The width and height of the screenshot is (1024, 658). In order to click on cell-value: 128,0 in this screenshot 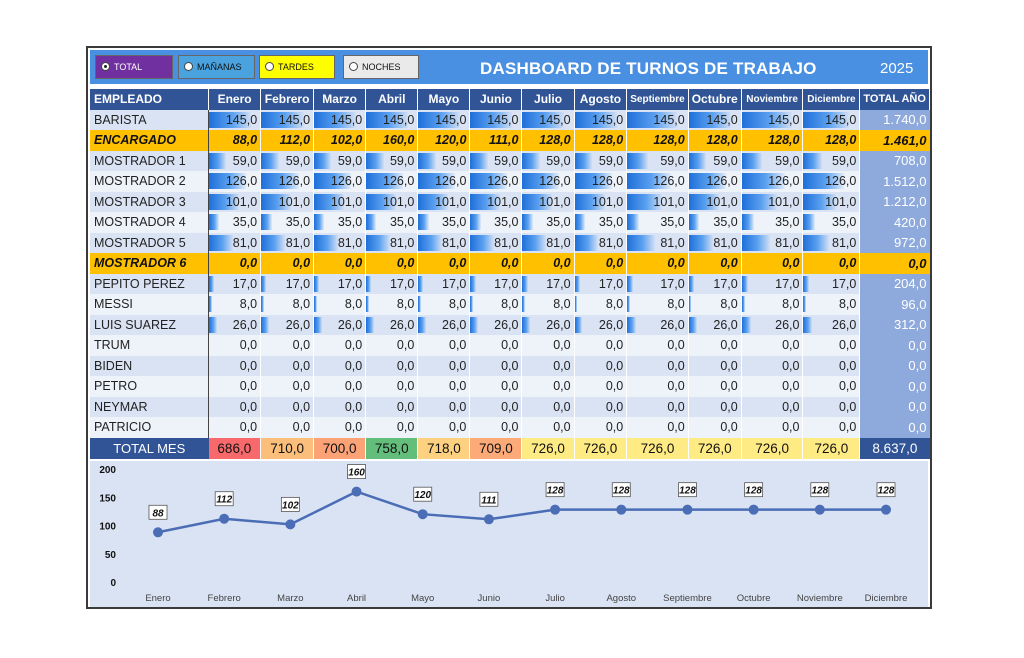, I will do `click(841, 140)`.